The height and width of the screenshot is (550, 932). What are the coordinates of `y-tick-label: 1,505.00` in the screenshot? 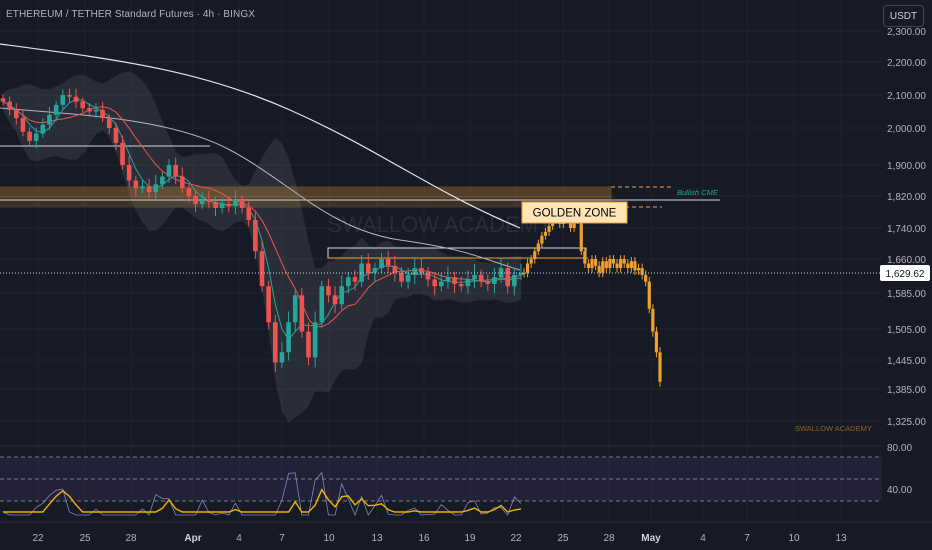 It's located at (906, 330).